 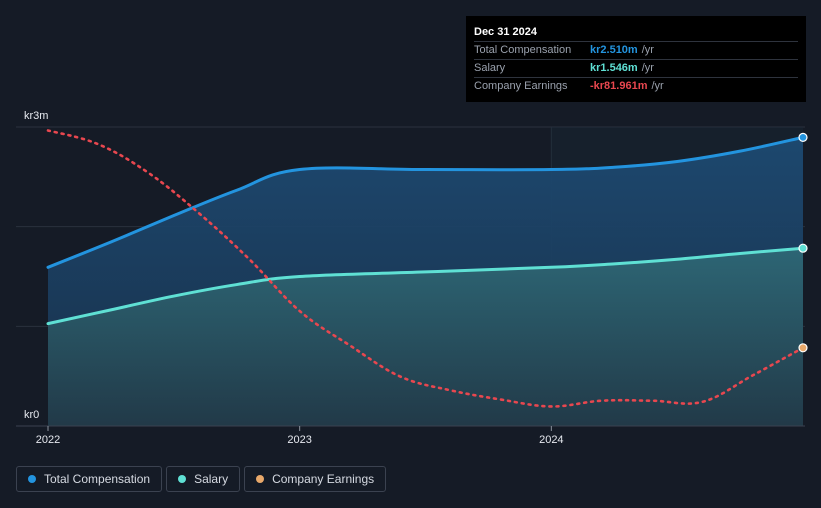 I want to click on legend-label: Total Compensation, so click(x=97, y=479).